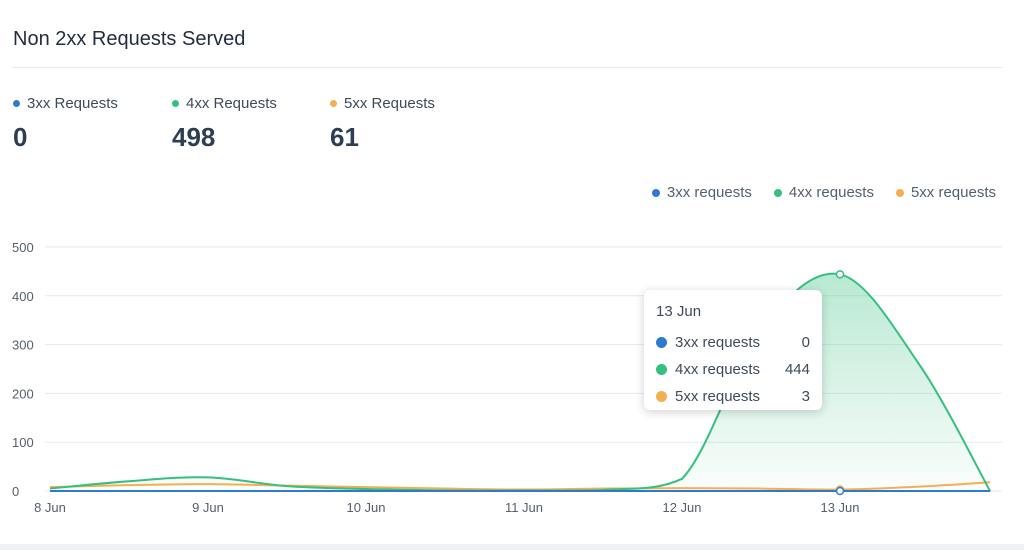  Describe the element at coordinates (365, 507) in the screenshot. I see `x-tick-label: 10 Jun` at that location.